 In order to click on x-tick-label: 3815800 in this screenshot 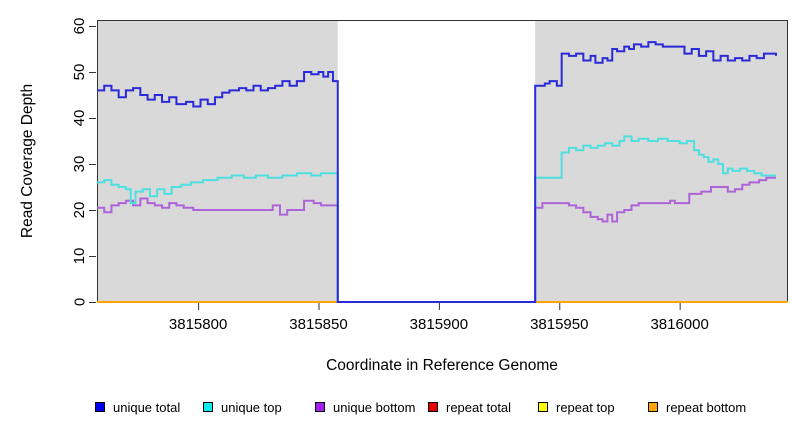, I will do `click(198, 324)`.